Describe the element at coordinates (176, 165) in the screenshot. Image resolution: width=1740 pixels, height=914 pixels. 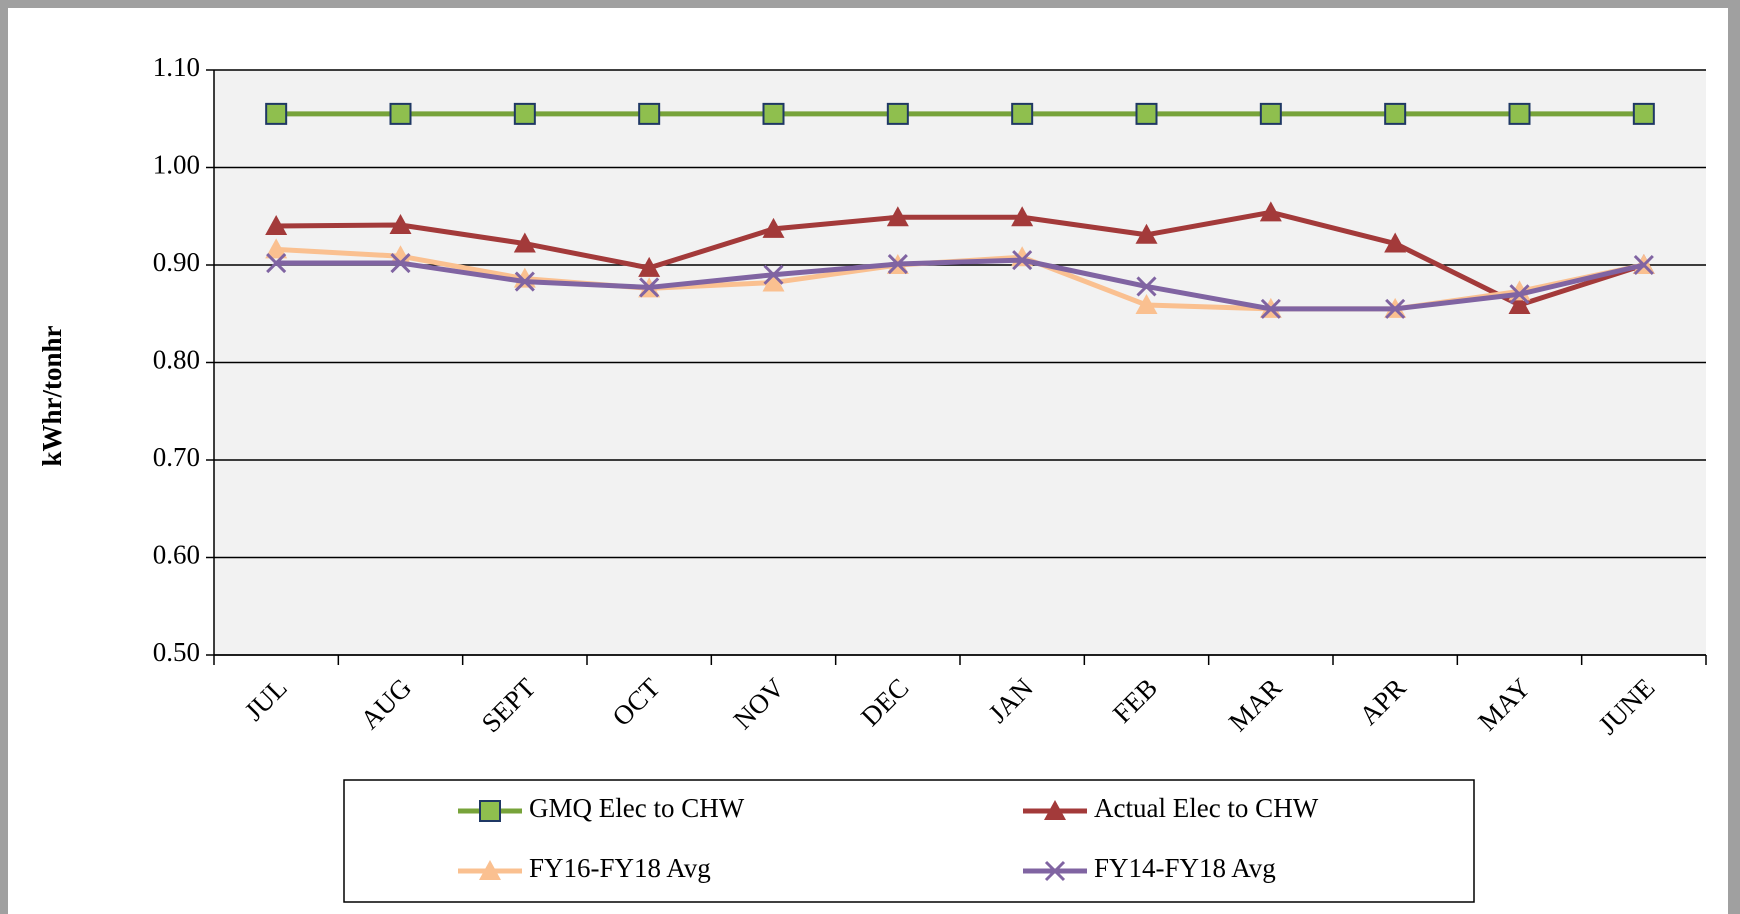
I see `y-tick-label: 1.00` at that location.